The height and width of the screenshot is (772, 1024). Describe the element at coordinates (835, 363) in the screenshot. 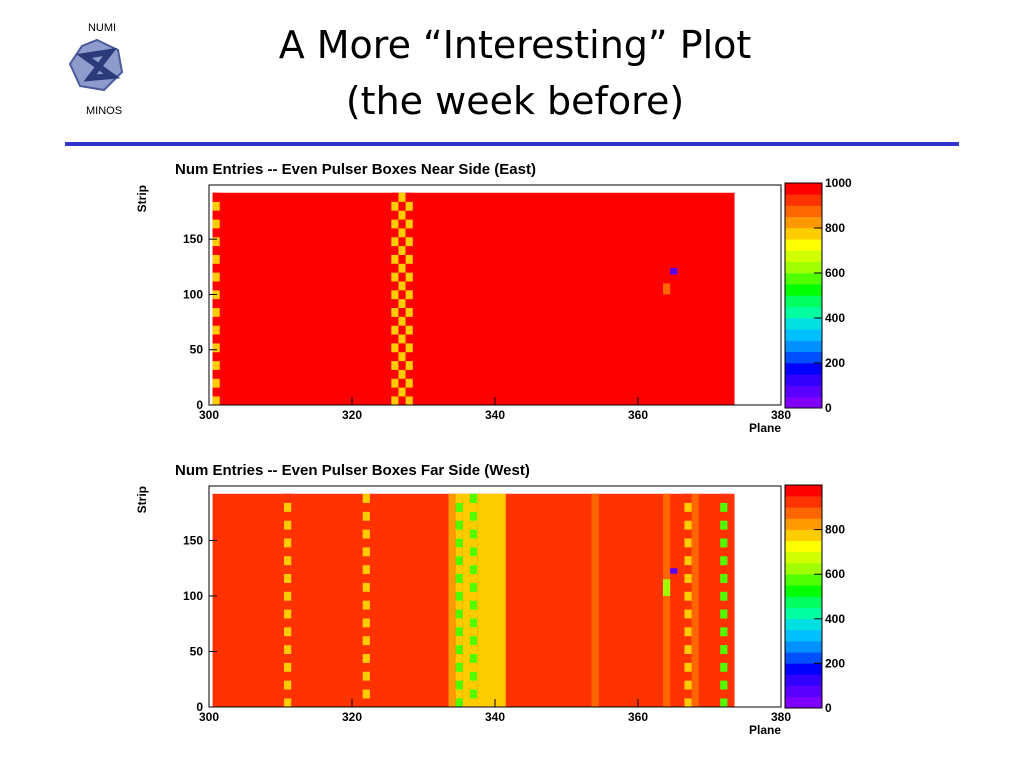

I see `z-tick-label: 200` at that location.